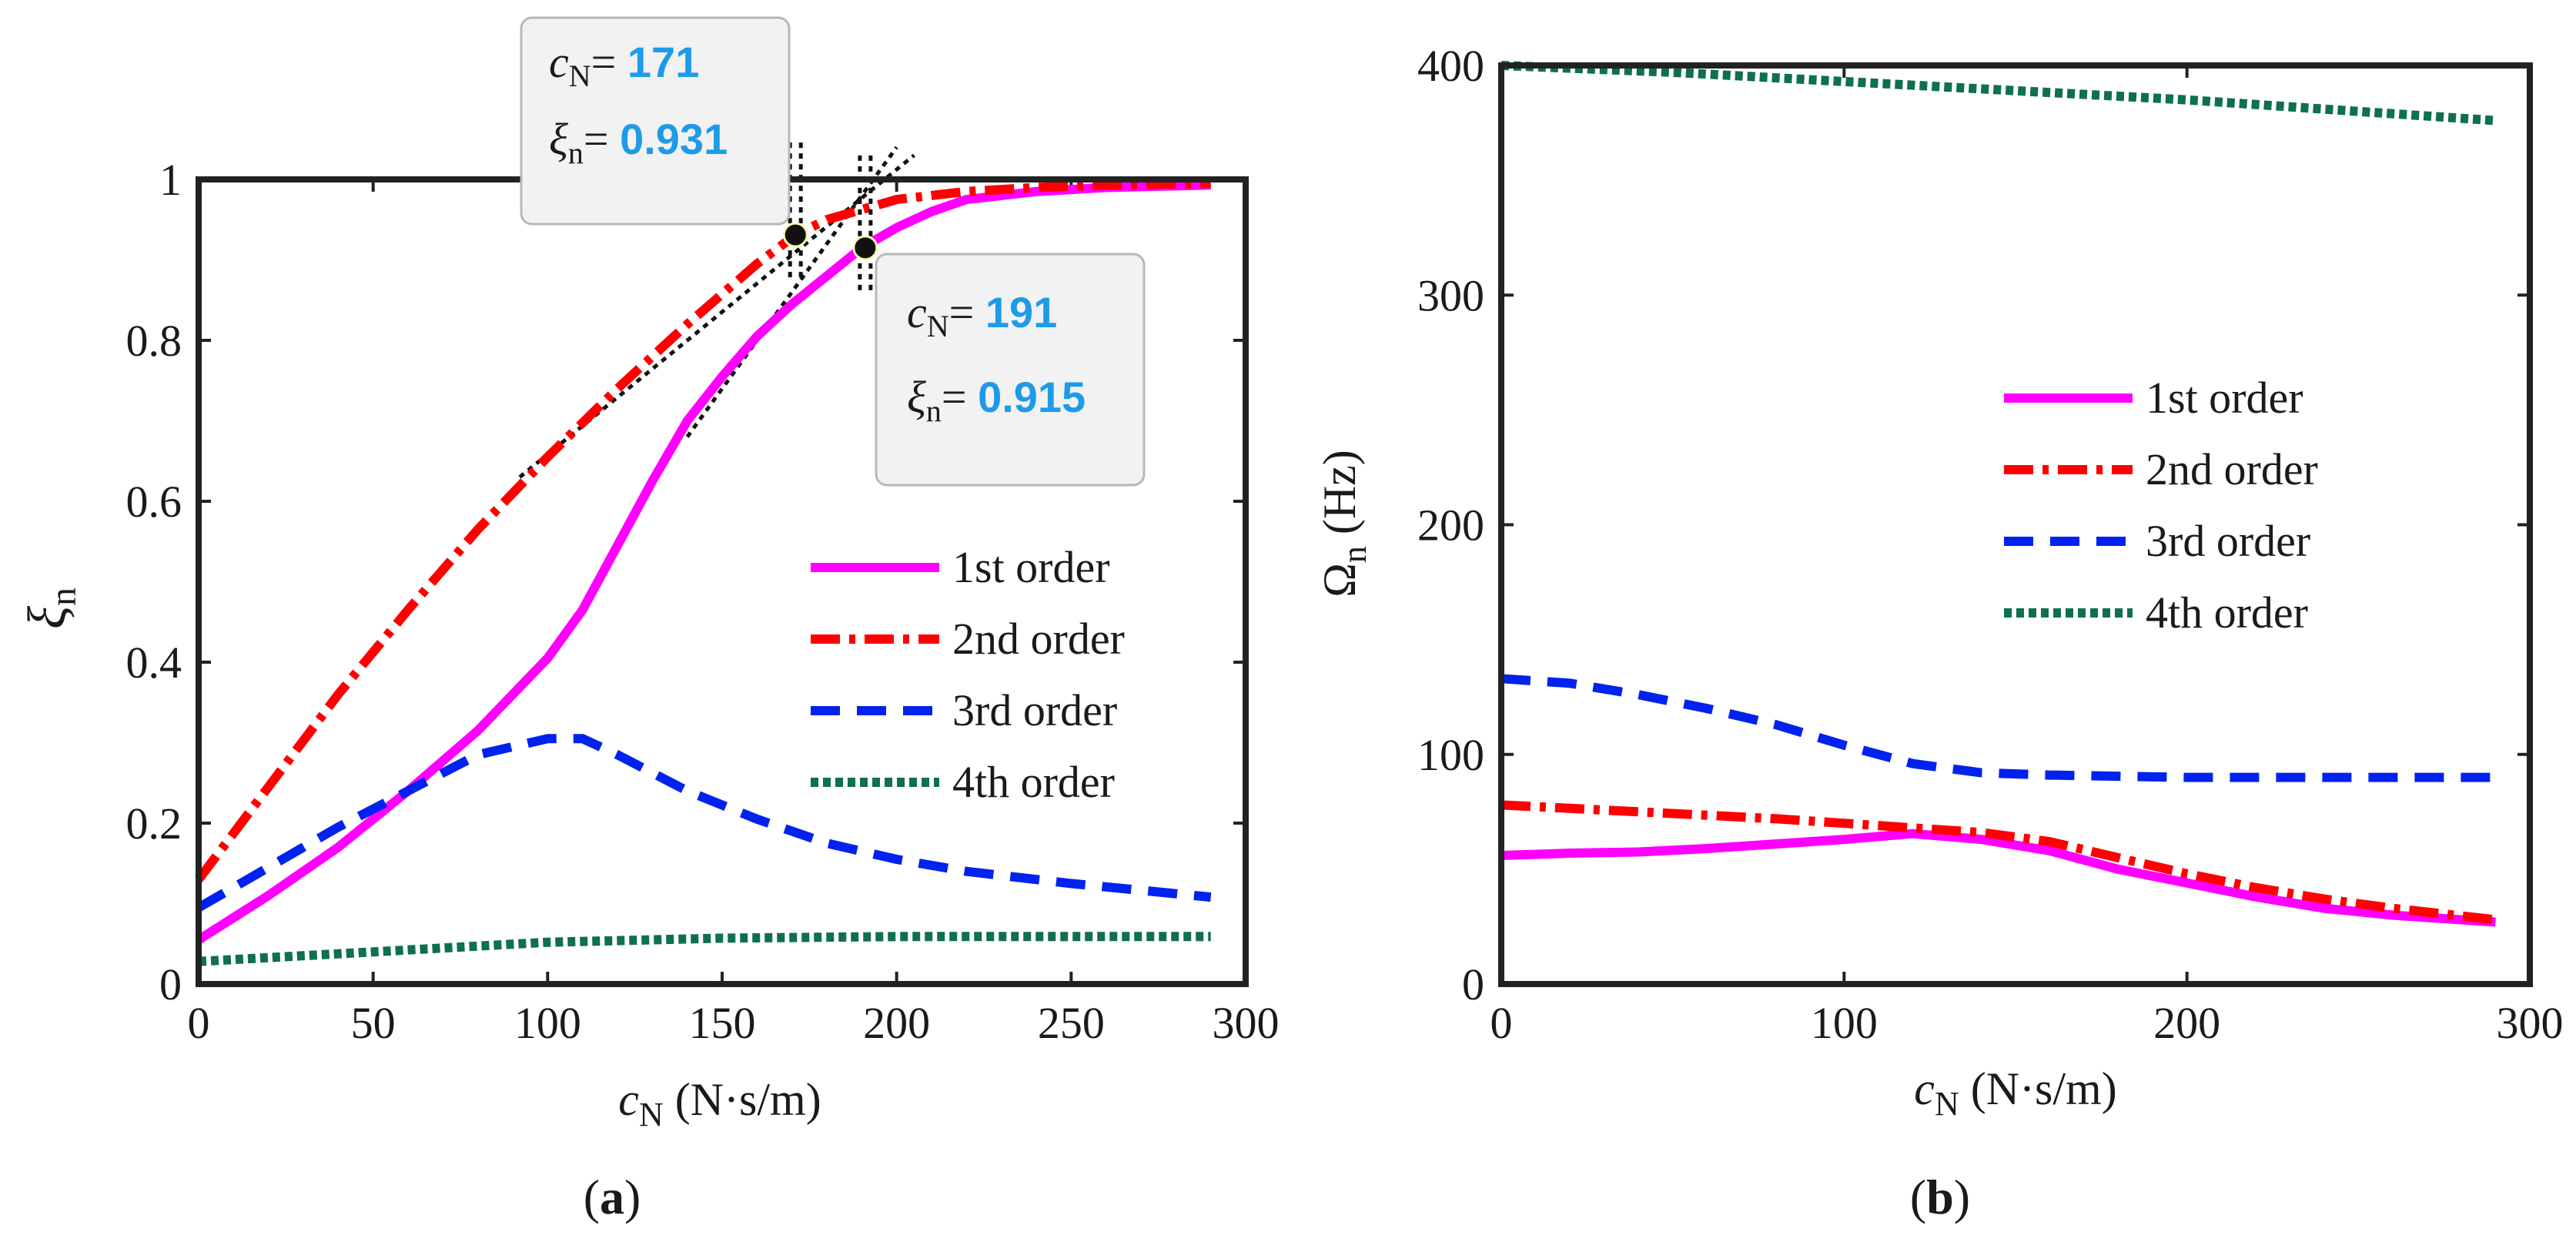 The height and width of the screenshot is (1242, 2576). I want to click on panel-a-series-fourth-line, so click(705, 949).